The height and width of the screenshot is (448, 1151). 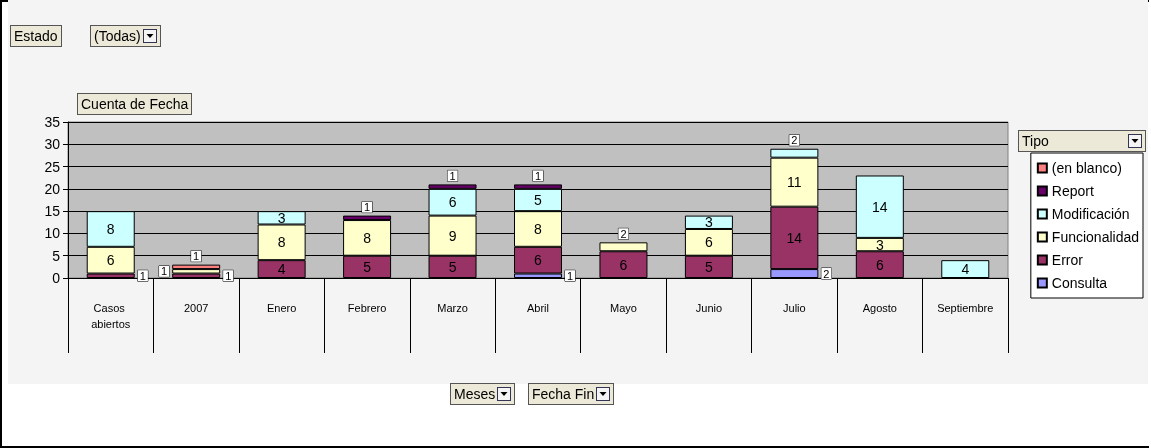 I want to click on x-tick-label: Junio, so click(x=709, y=308).